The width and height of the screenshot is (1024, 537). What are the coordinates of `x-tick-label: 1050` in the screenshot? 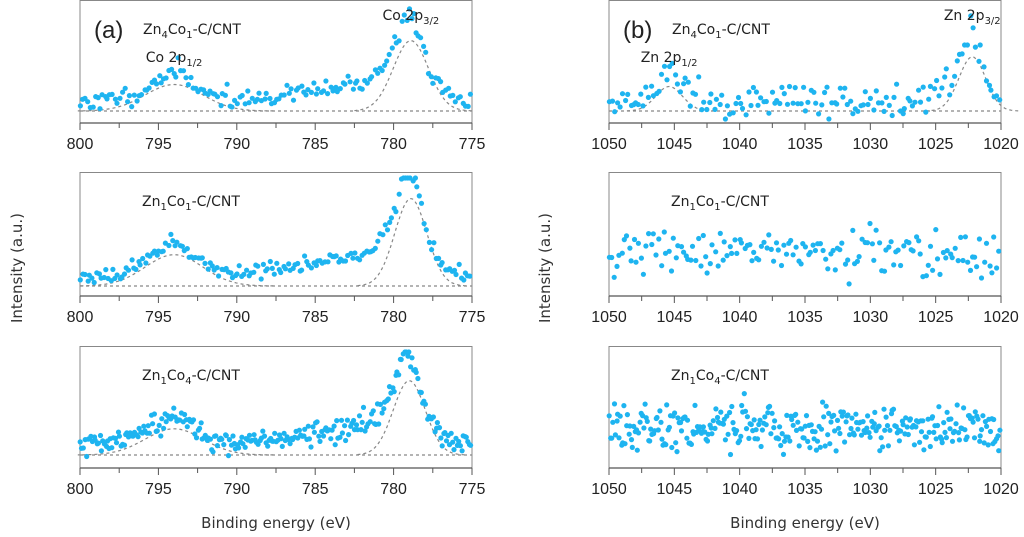 It's located at (609, 144).